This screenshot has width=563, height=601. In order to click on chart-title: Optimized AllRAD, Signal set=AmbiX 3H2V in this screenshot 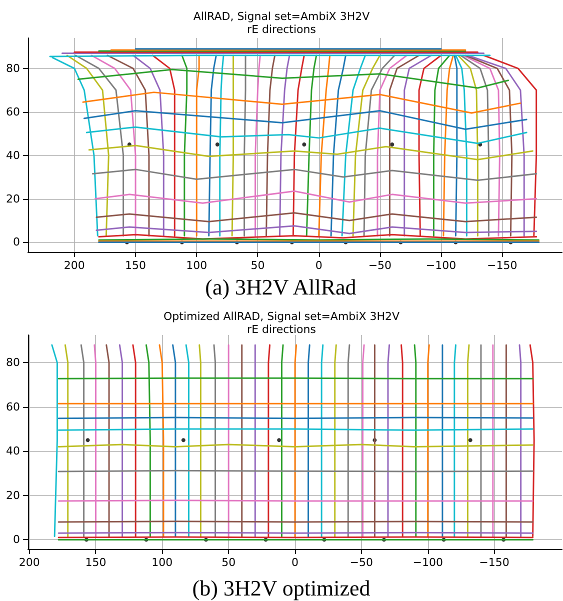, I will do `click(281, 316)`.